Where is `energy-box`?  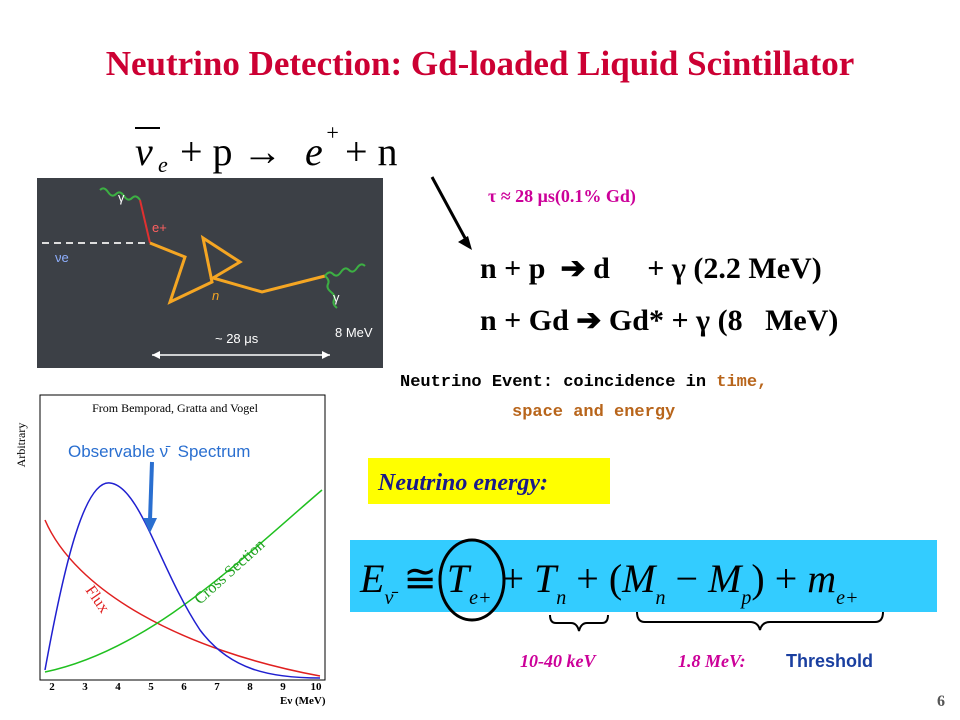
energy-box is located at coordinates (489, 481).